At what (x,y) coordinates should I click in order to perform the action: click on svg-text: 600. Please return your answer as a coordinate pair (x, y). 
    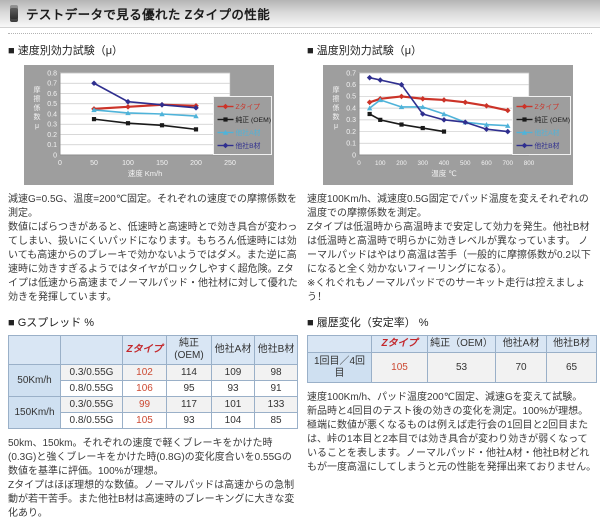
    Looking at the image, I should click on (486, 163).